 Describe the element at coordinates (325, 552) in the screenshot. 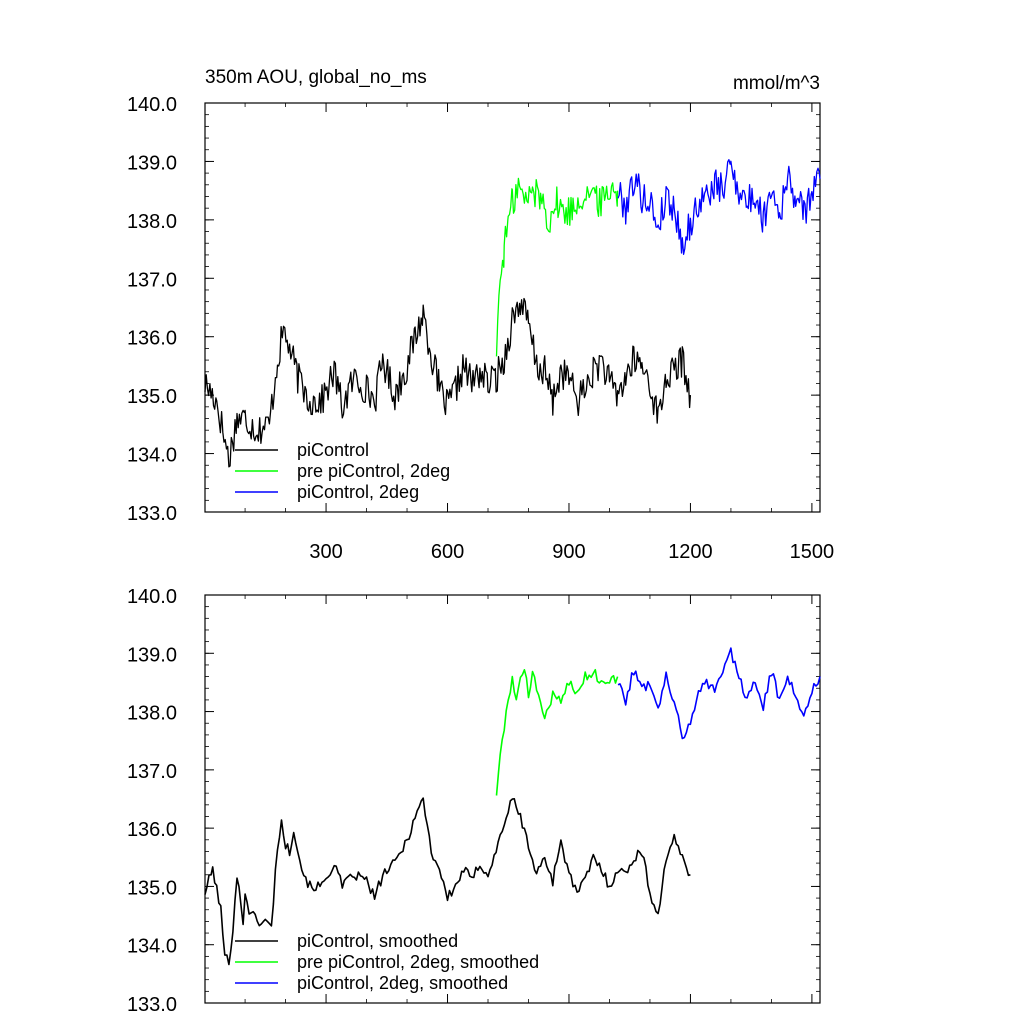

I see `x-tick-label: 300` at that location.